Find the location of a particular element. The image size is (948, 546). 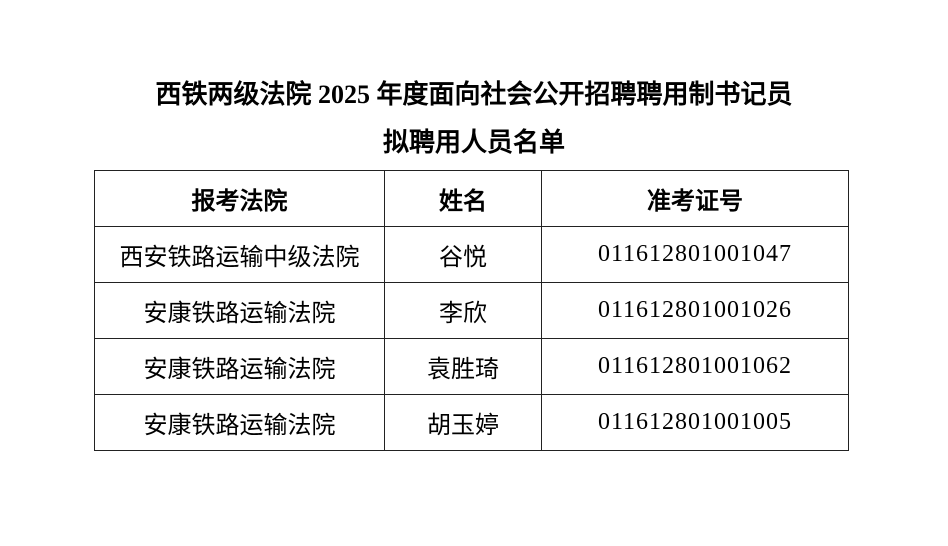

table-row: 安康铁路运输法院 李欣 011612801001026 is located at coordinates (471, 310).